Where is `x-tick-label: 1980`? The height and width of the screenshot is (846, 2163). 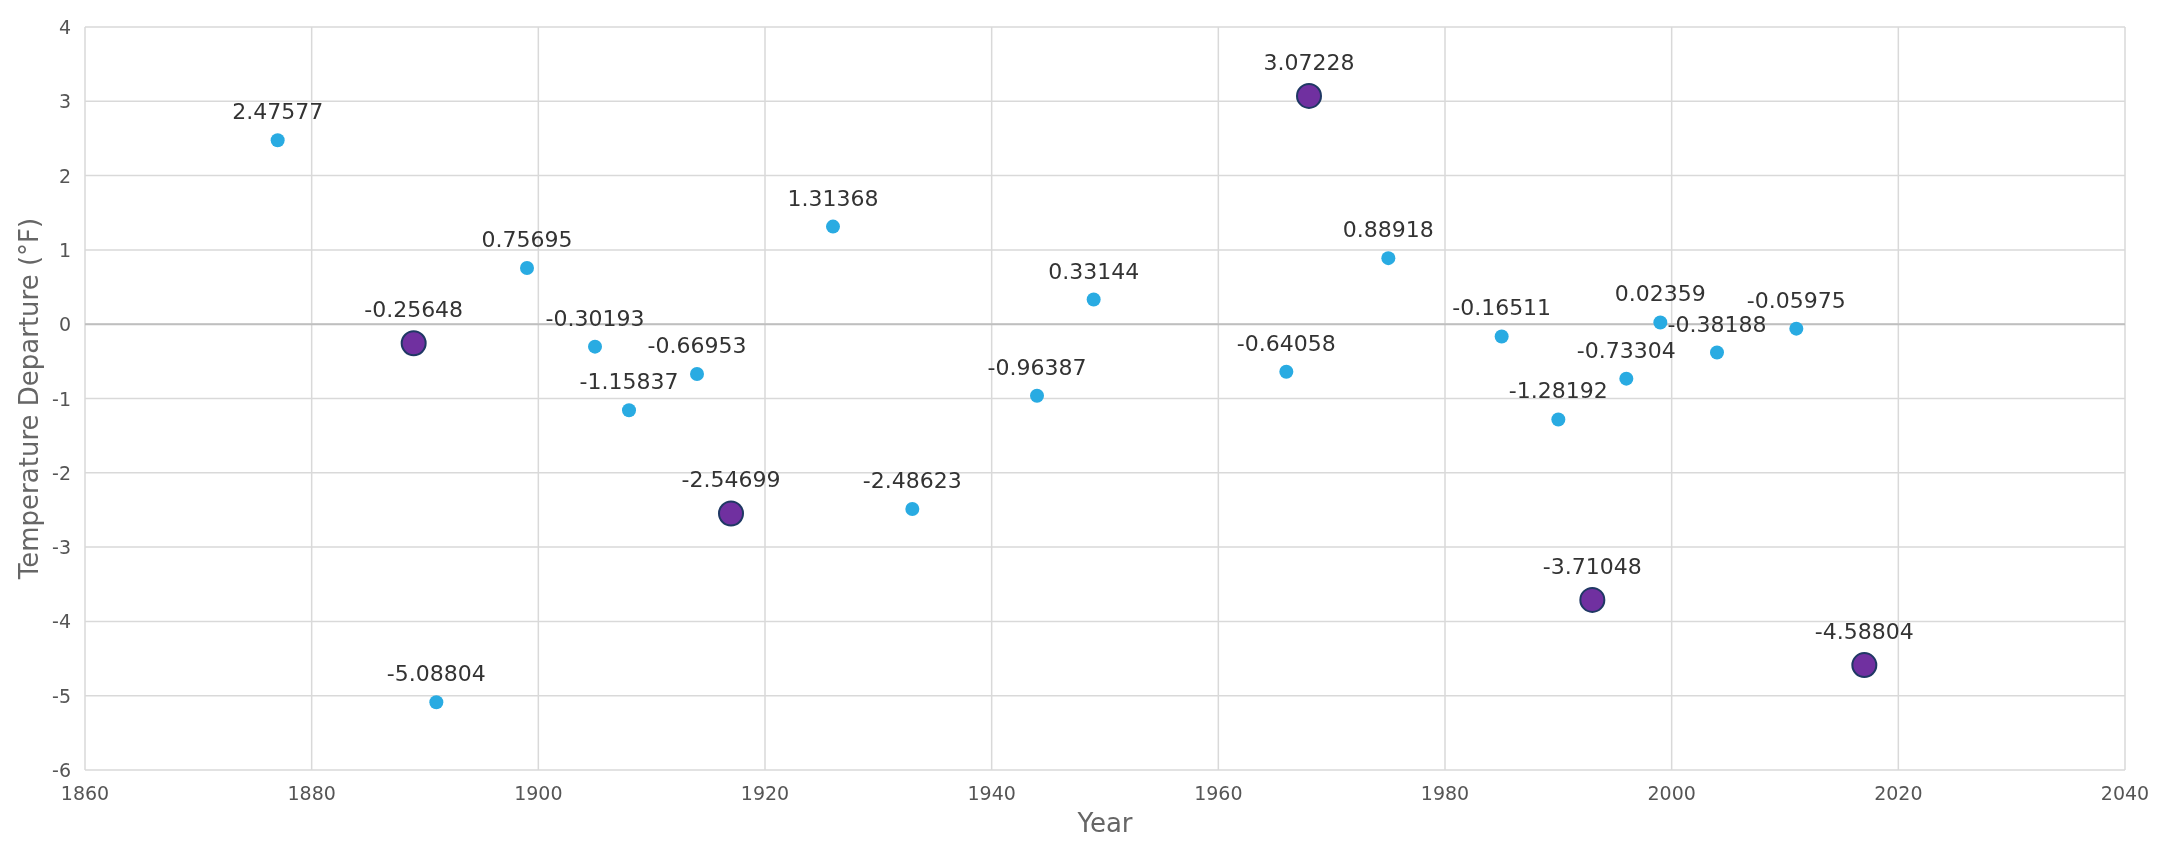
x-tick-label: 1980 is located at coordinates (1445, 793).